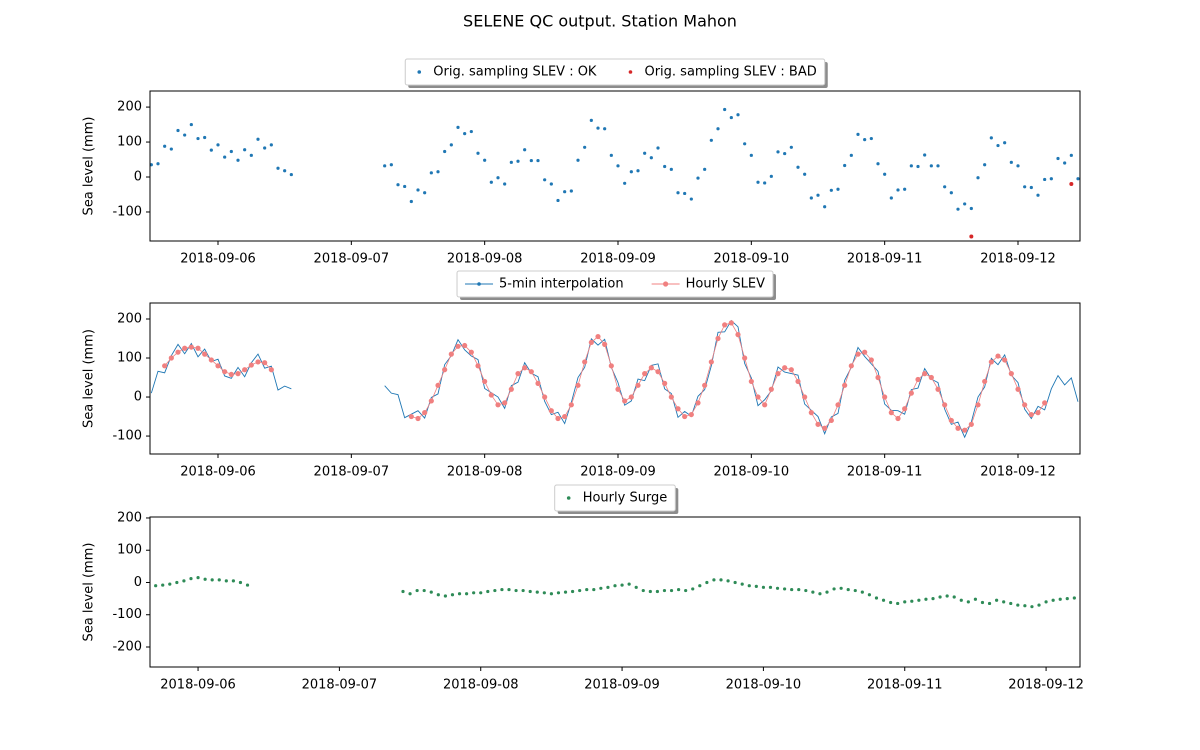 This screenshot has height=750, width=1200. What do you see at coordinates (129, 318) in the screenshot?
I see `y-tick-label: 200` at bounding box center [129, 318].